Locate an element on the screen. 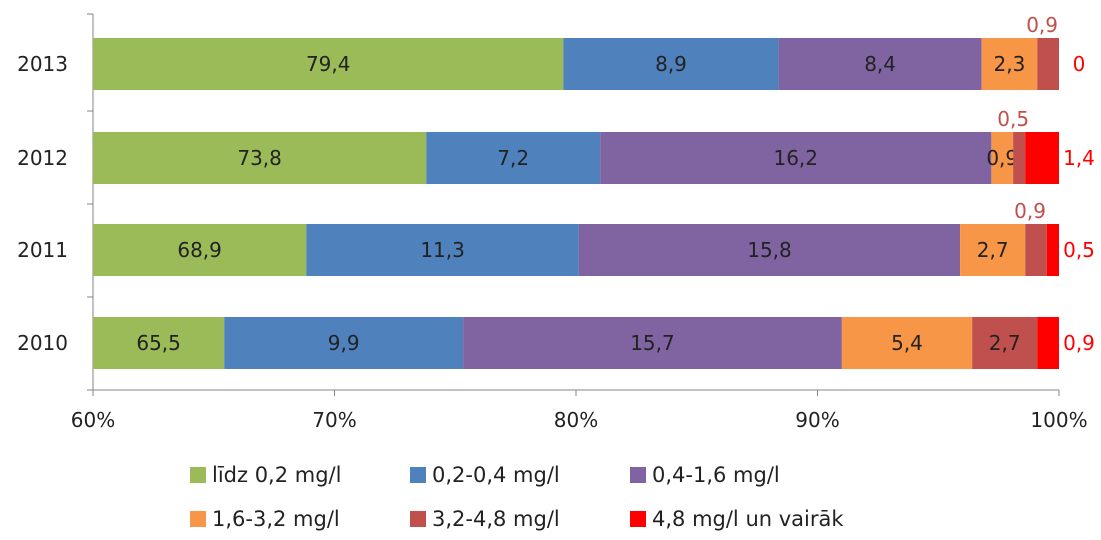 The image size is (1101, 540). data-label-2010-series-5: 0,9 is located at coordinates (1079, 343).